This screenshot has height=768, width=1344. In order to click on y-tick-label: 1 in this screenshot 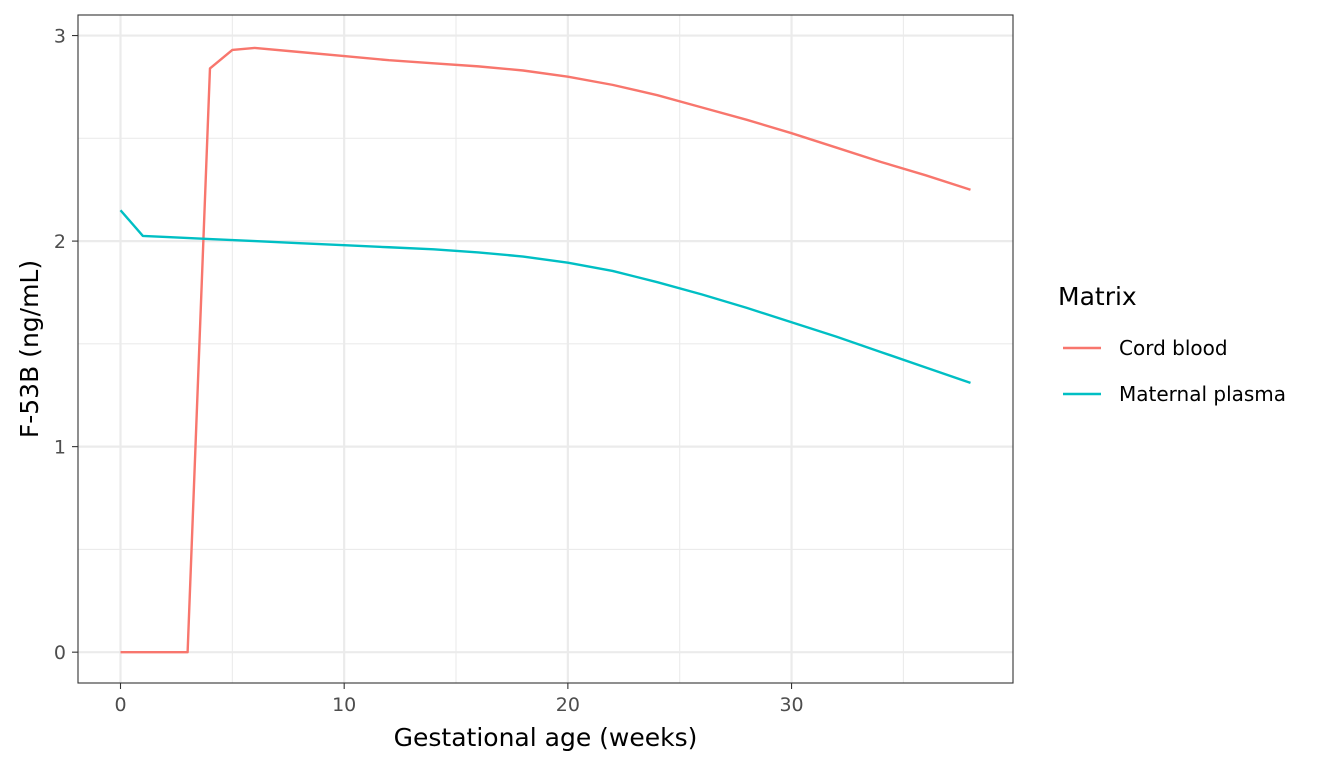, I will do `click(60, 448)`.